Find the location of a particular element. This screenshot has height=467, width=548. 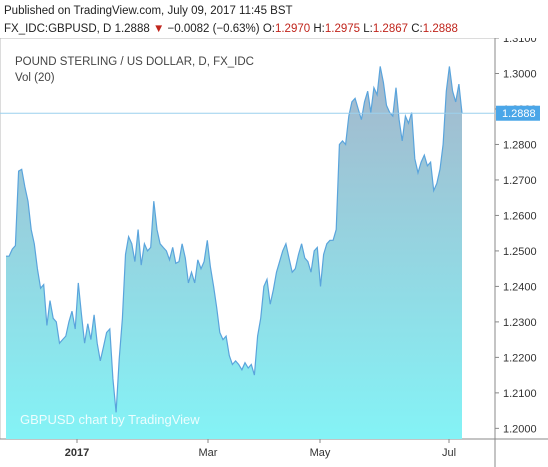

low-label: L: is located at coordinates (368, 29).